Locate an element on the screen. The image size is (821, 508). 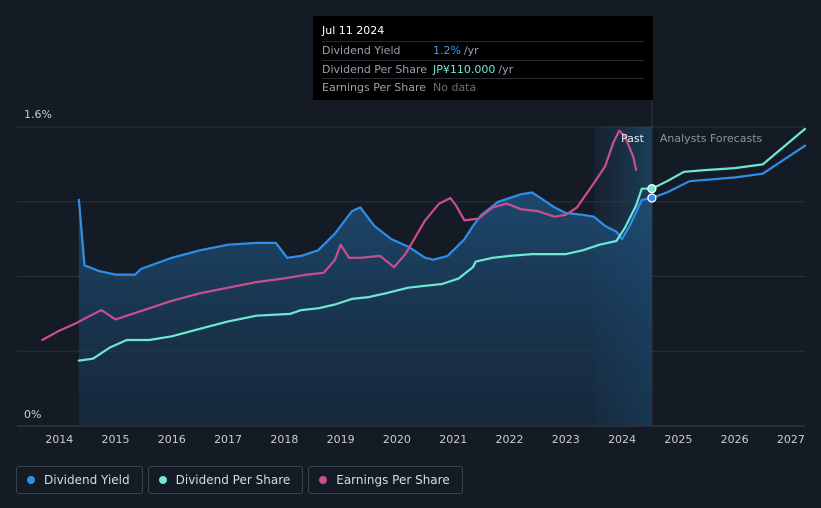
tooltip-value: JP¥110.000 is located at coordinates (464, 69).